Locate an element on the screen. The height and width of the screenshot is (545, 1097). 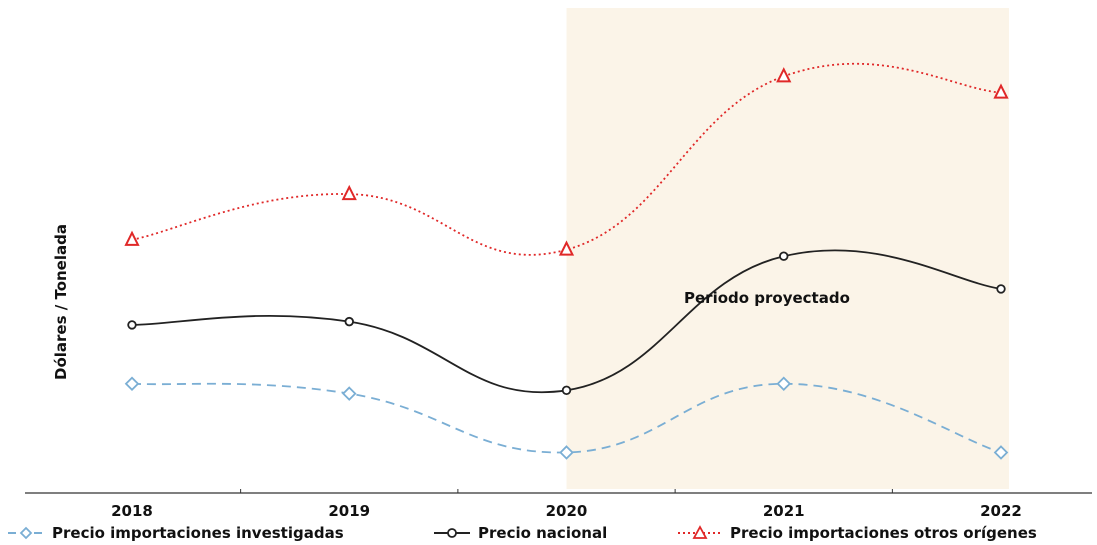
x-tick-label: 2020 is located at coordinates (567, 511).